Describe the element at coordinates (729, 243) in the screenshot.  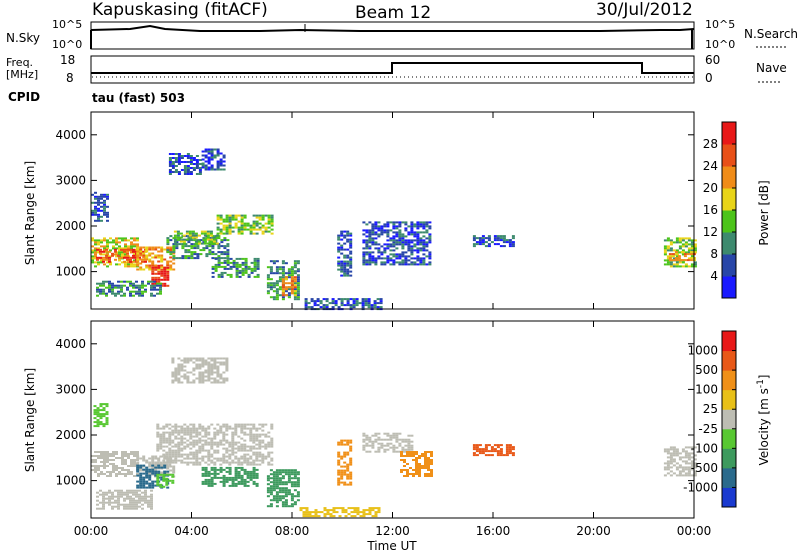
I see `power-colorbar-segment` at that location.